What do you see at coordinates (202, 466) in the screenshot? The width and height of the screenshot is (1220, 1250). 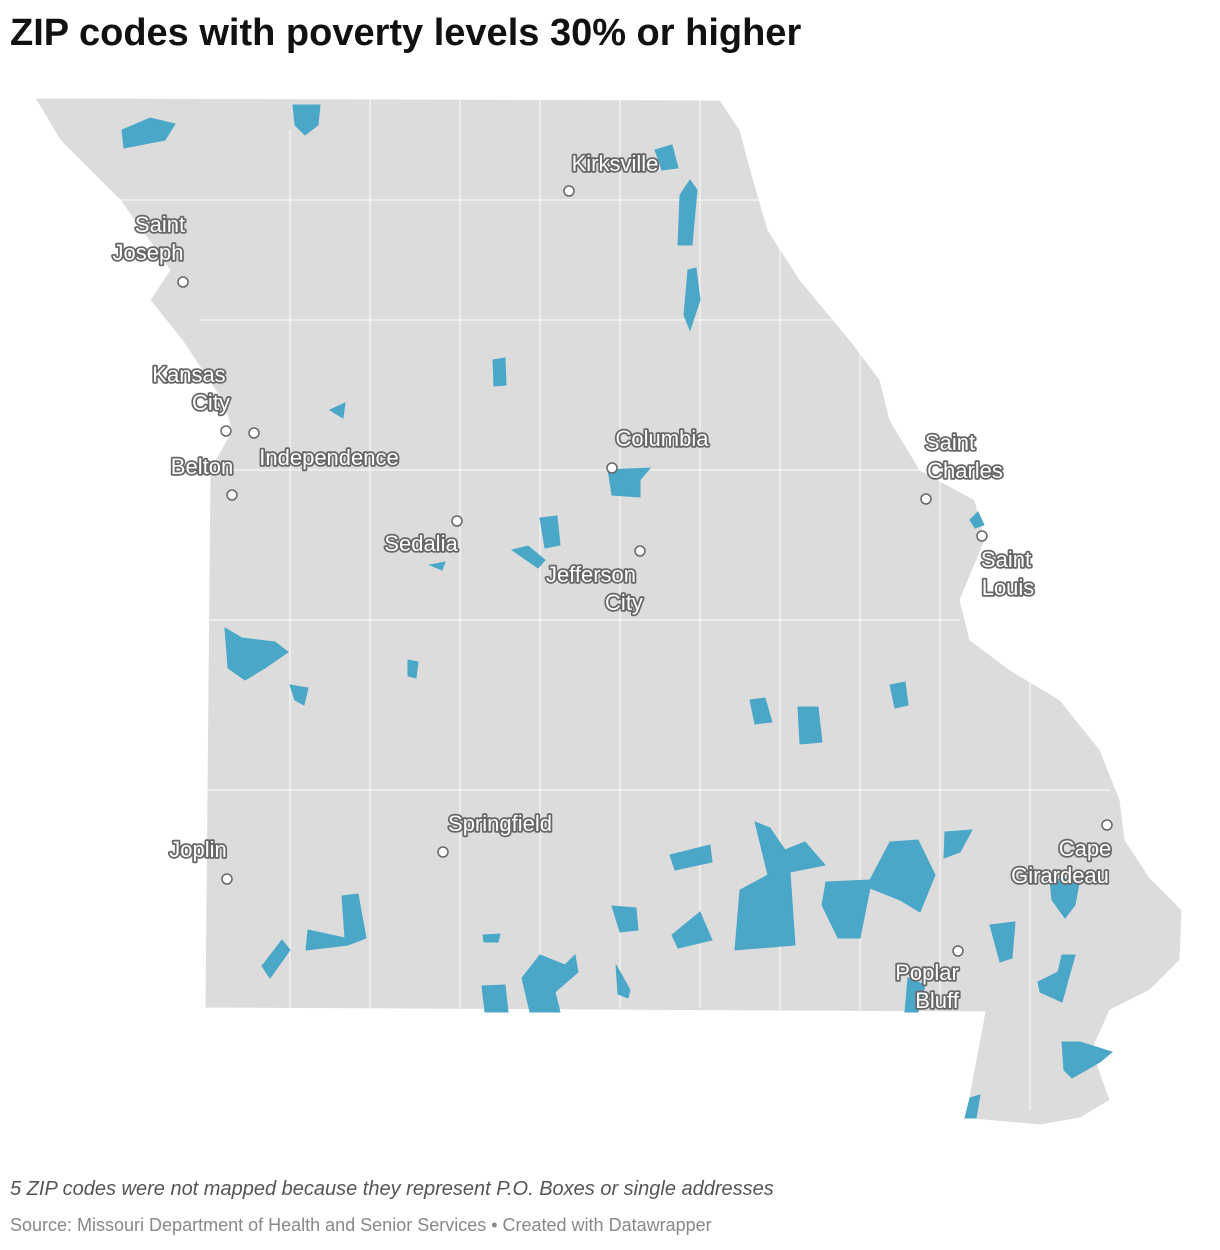 I see `city-label: Belton` at bounding box center [202, 466].